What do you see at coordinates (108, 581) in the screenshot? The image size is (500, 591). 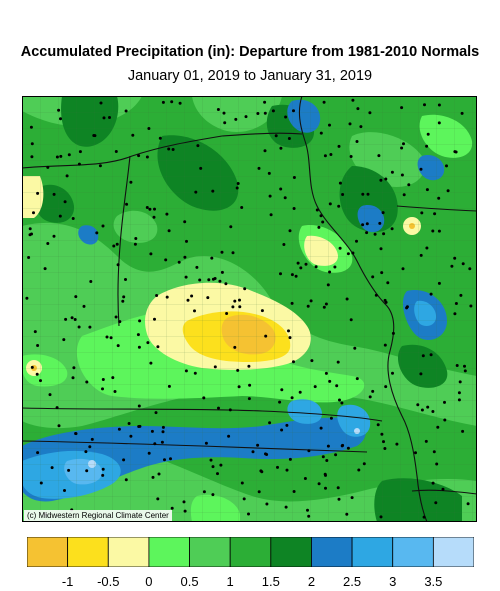 I see `legend-tick-label: -0.5` at bounding box center [108, 581].